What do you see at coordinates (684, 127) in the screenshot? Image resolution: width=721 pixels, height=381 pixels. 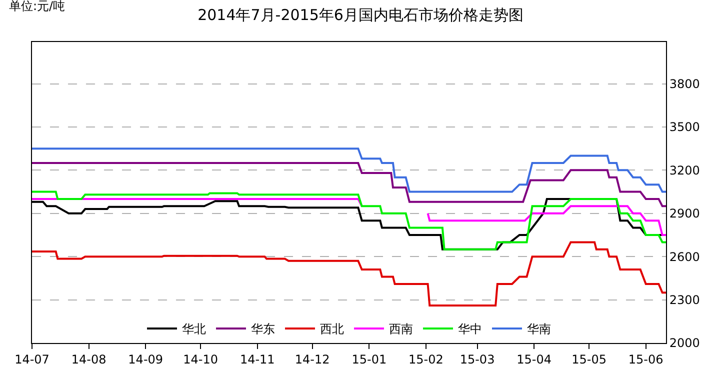 I see `y-tick-label: 3500` at bounding box center [684, 127].